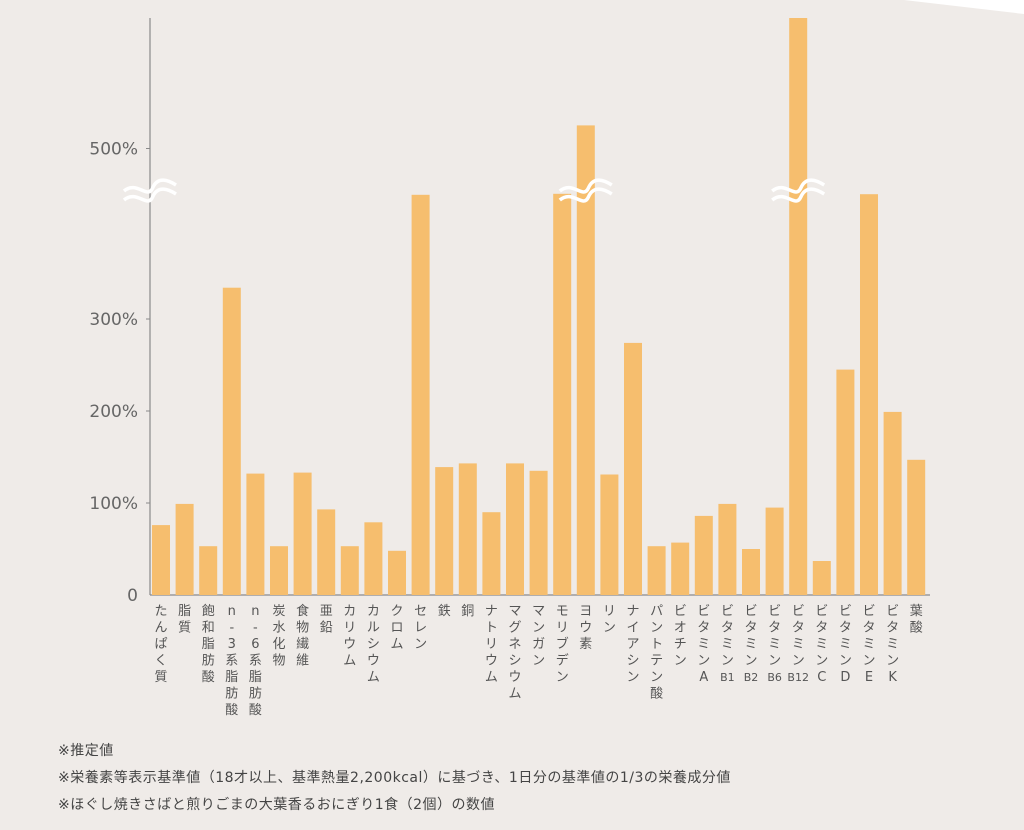 The image size is (1024, 830). I want to click on category-label-char: 和, so click(208, 628).